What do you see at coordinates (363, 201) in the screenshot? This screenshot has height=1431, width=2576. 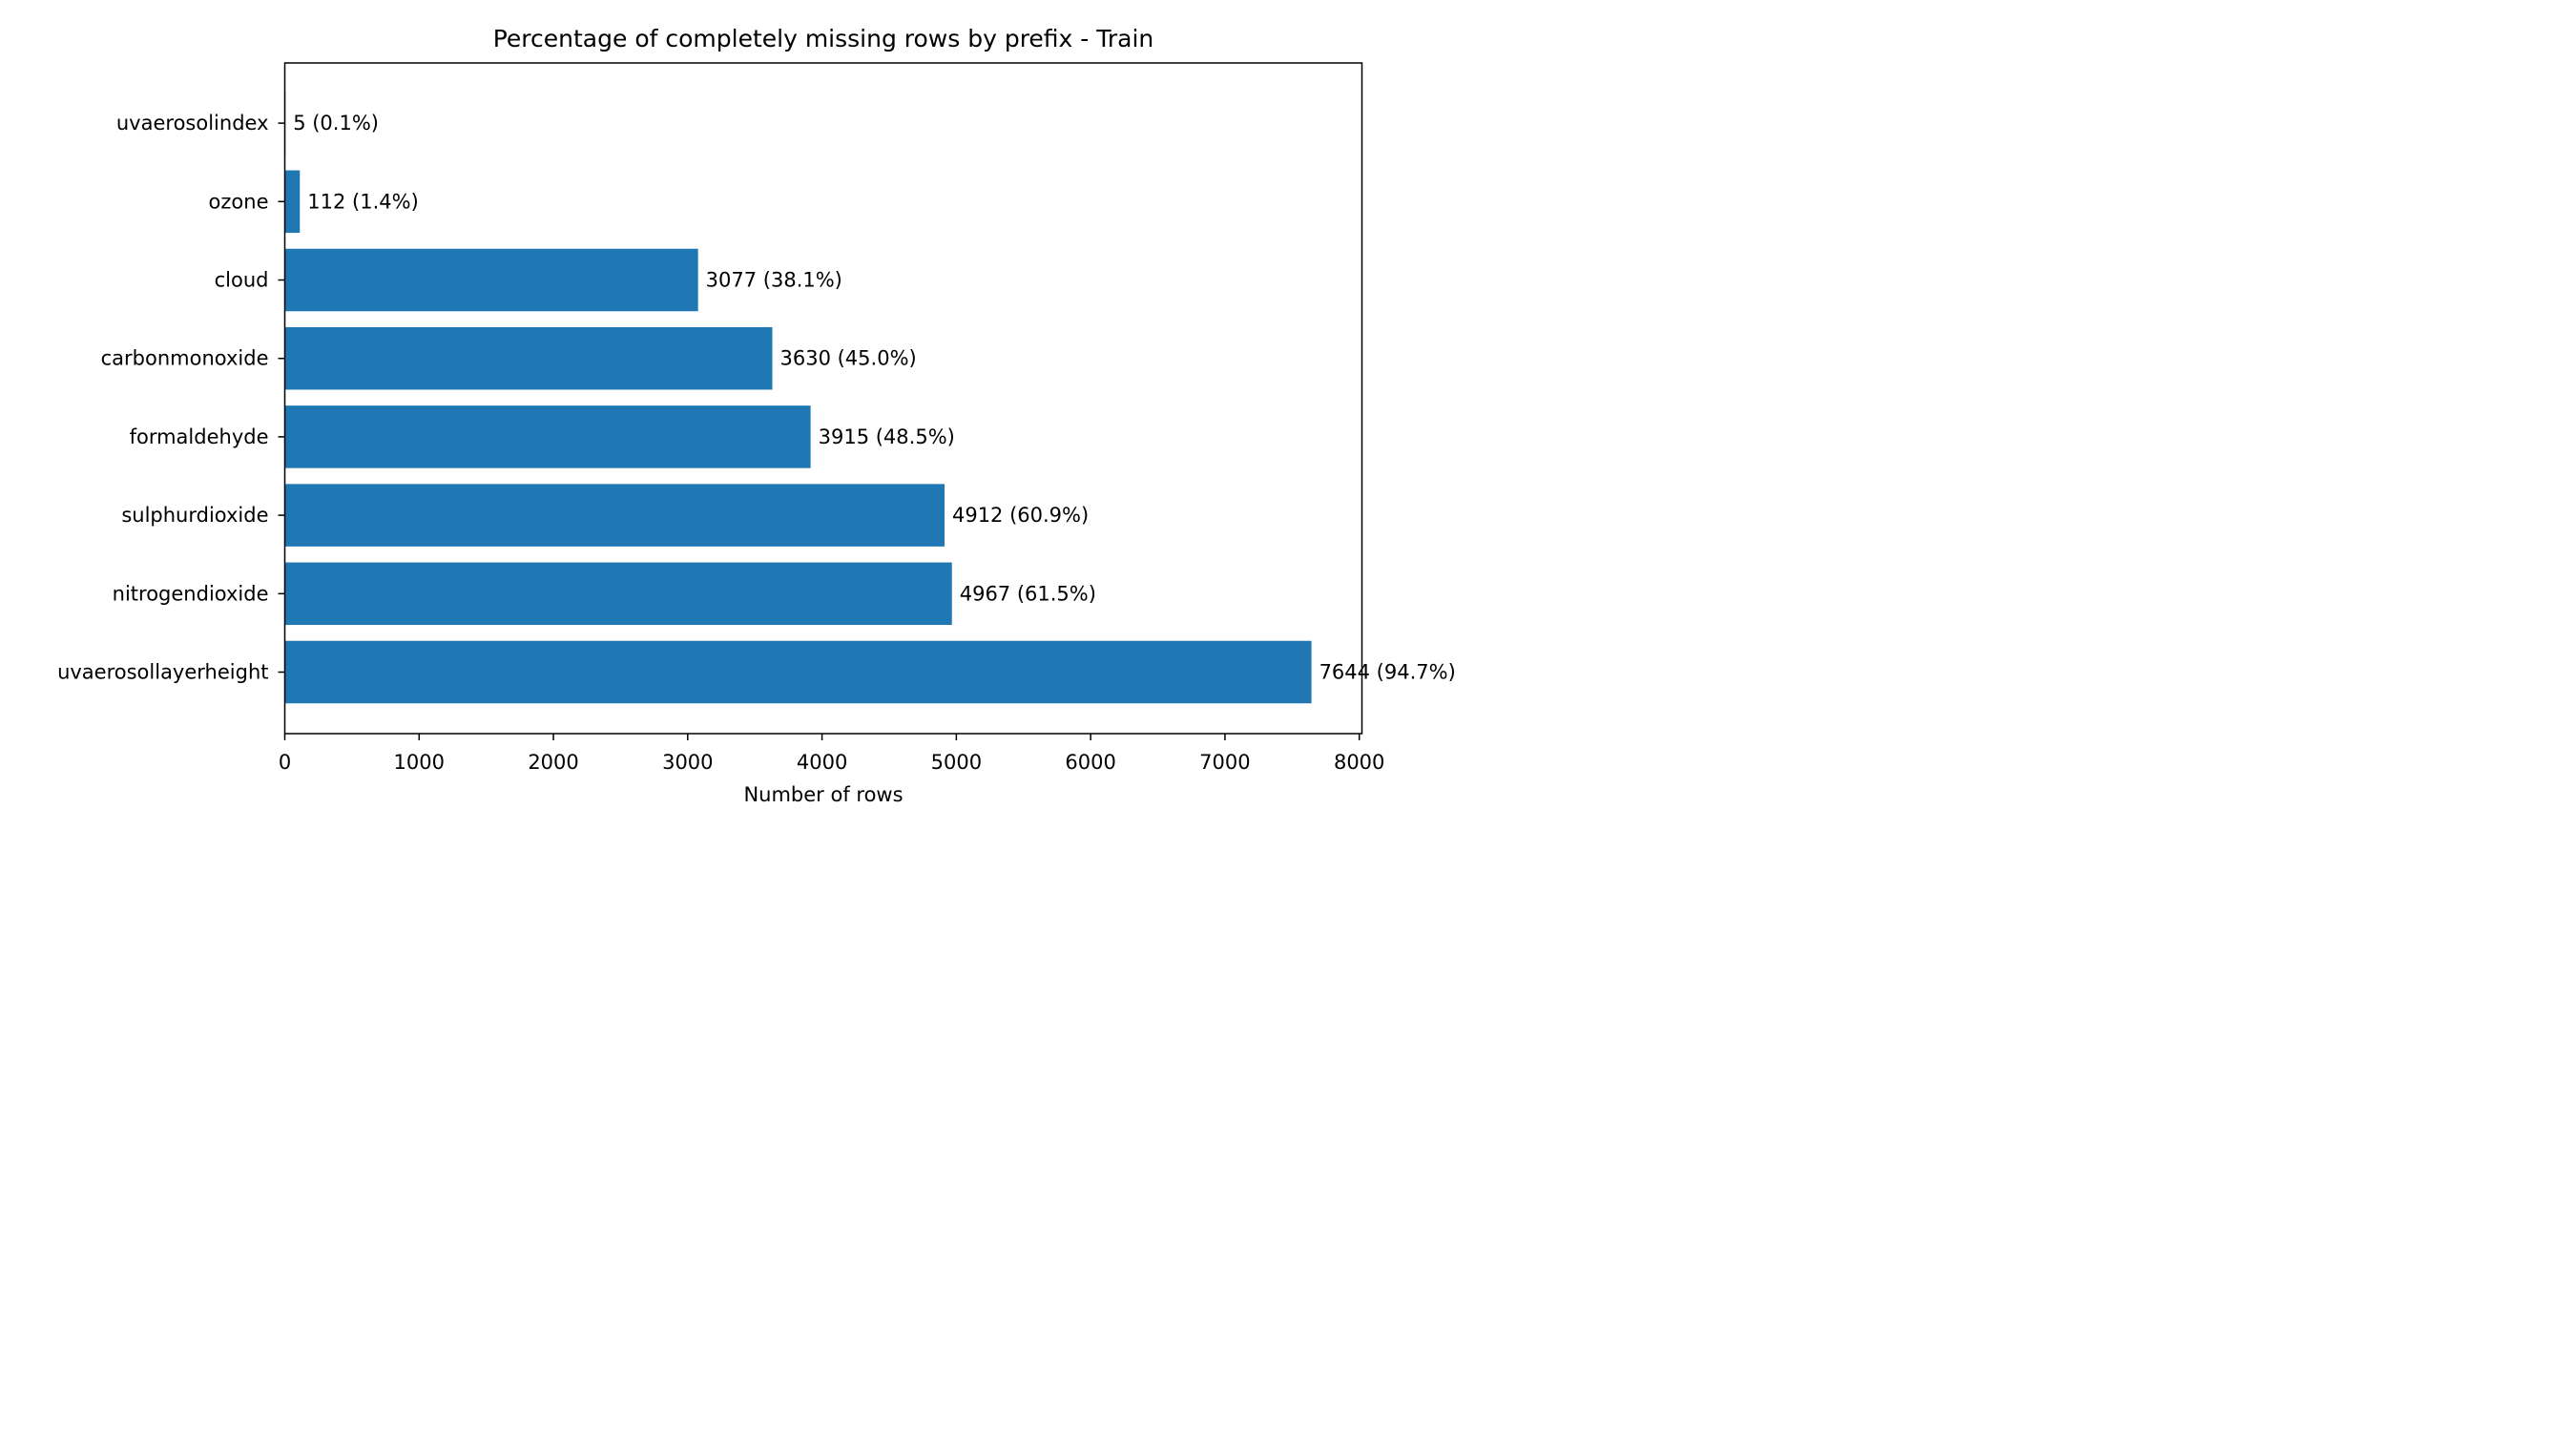 I see `data-label-ozone: 112 (1.4%)` at bounding box center [363, 201].